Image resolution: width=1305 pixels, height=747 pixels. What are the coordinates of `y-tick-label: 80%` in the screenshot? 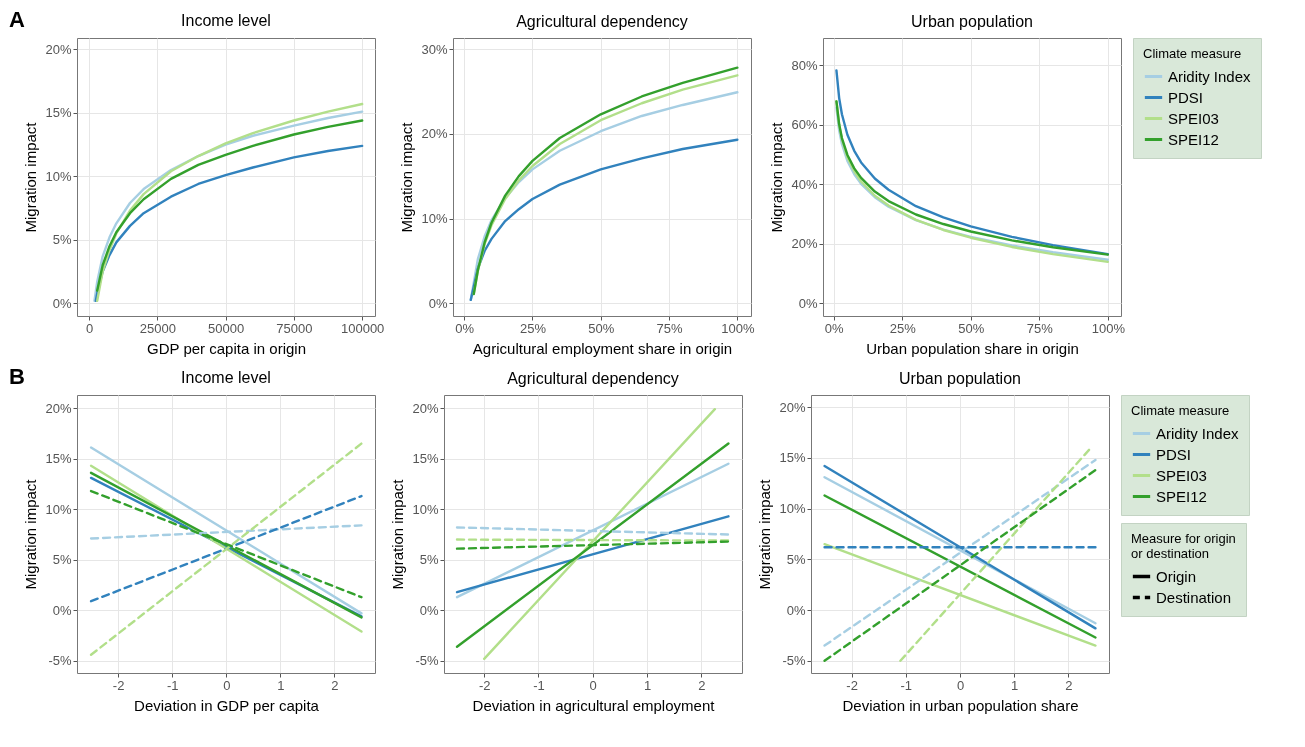 It's located at (804, 65).